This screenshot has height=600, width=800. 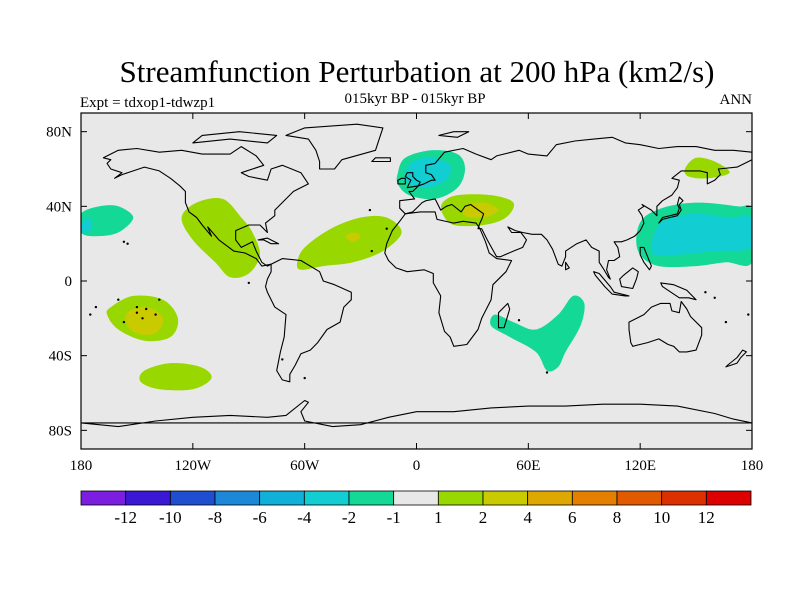 I want to click on coastline-madagascar, so click(x=504, y=315).